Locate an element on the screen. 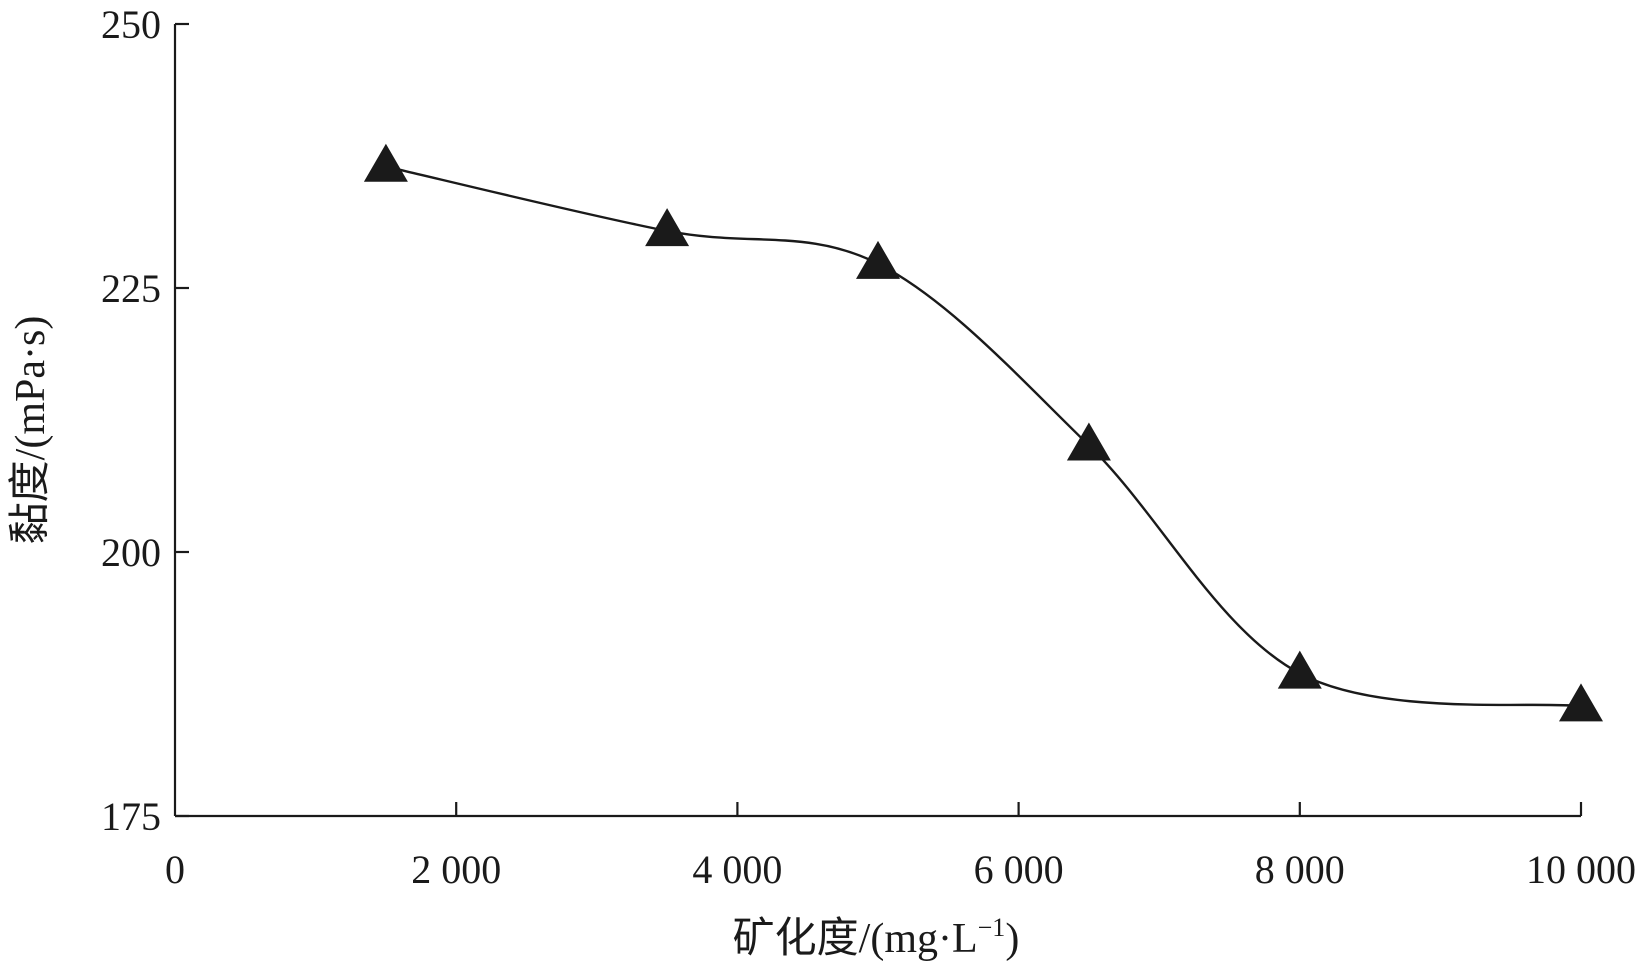  x-axis-title-exponent: −1 is located at coordinates (992, 927).